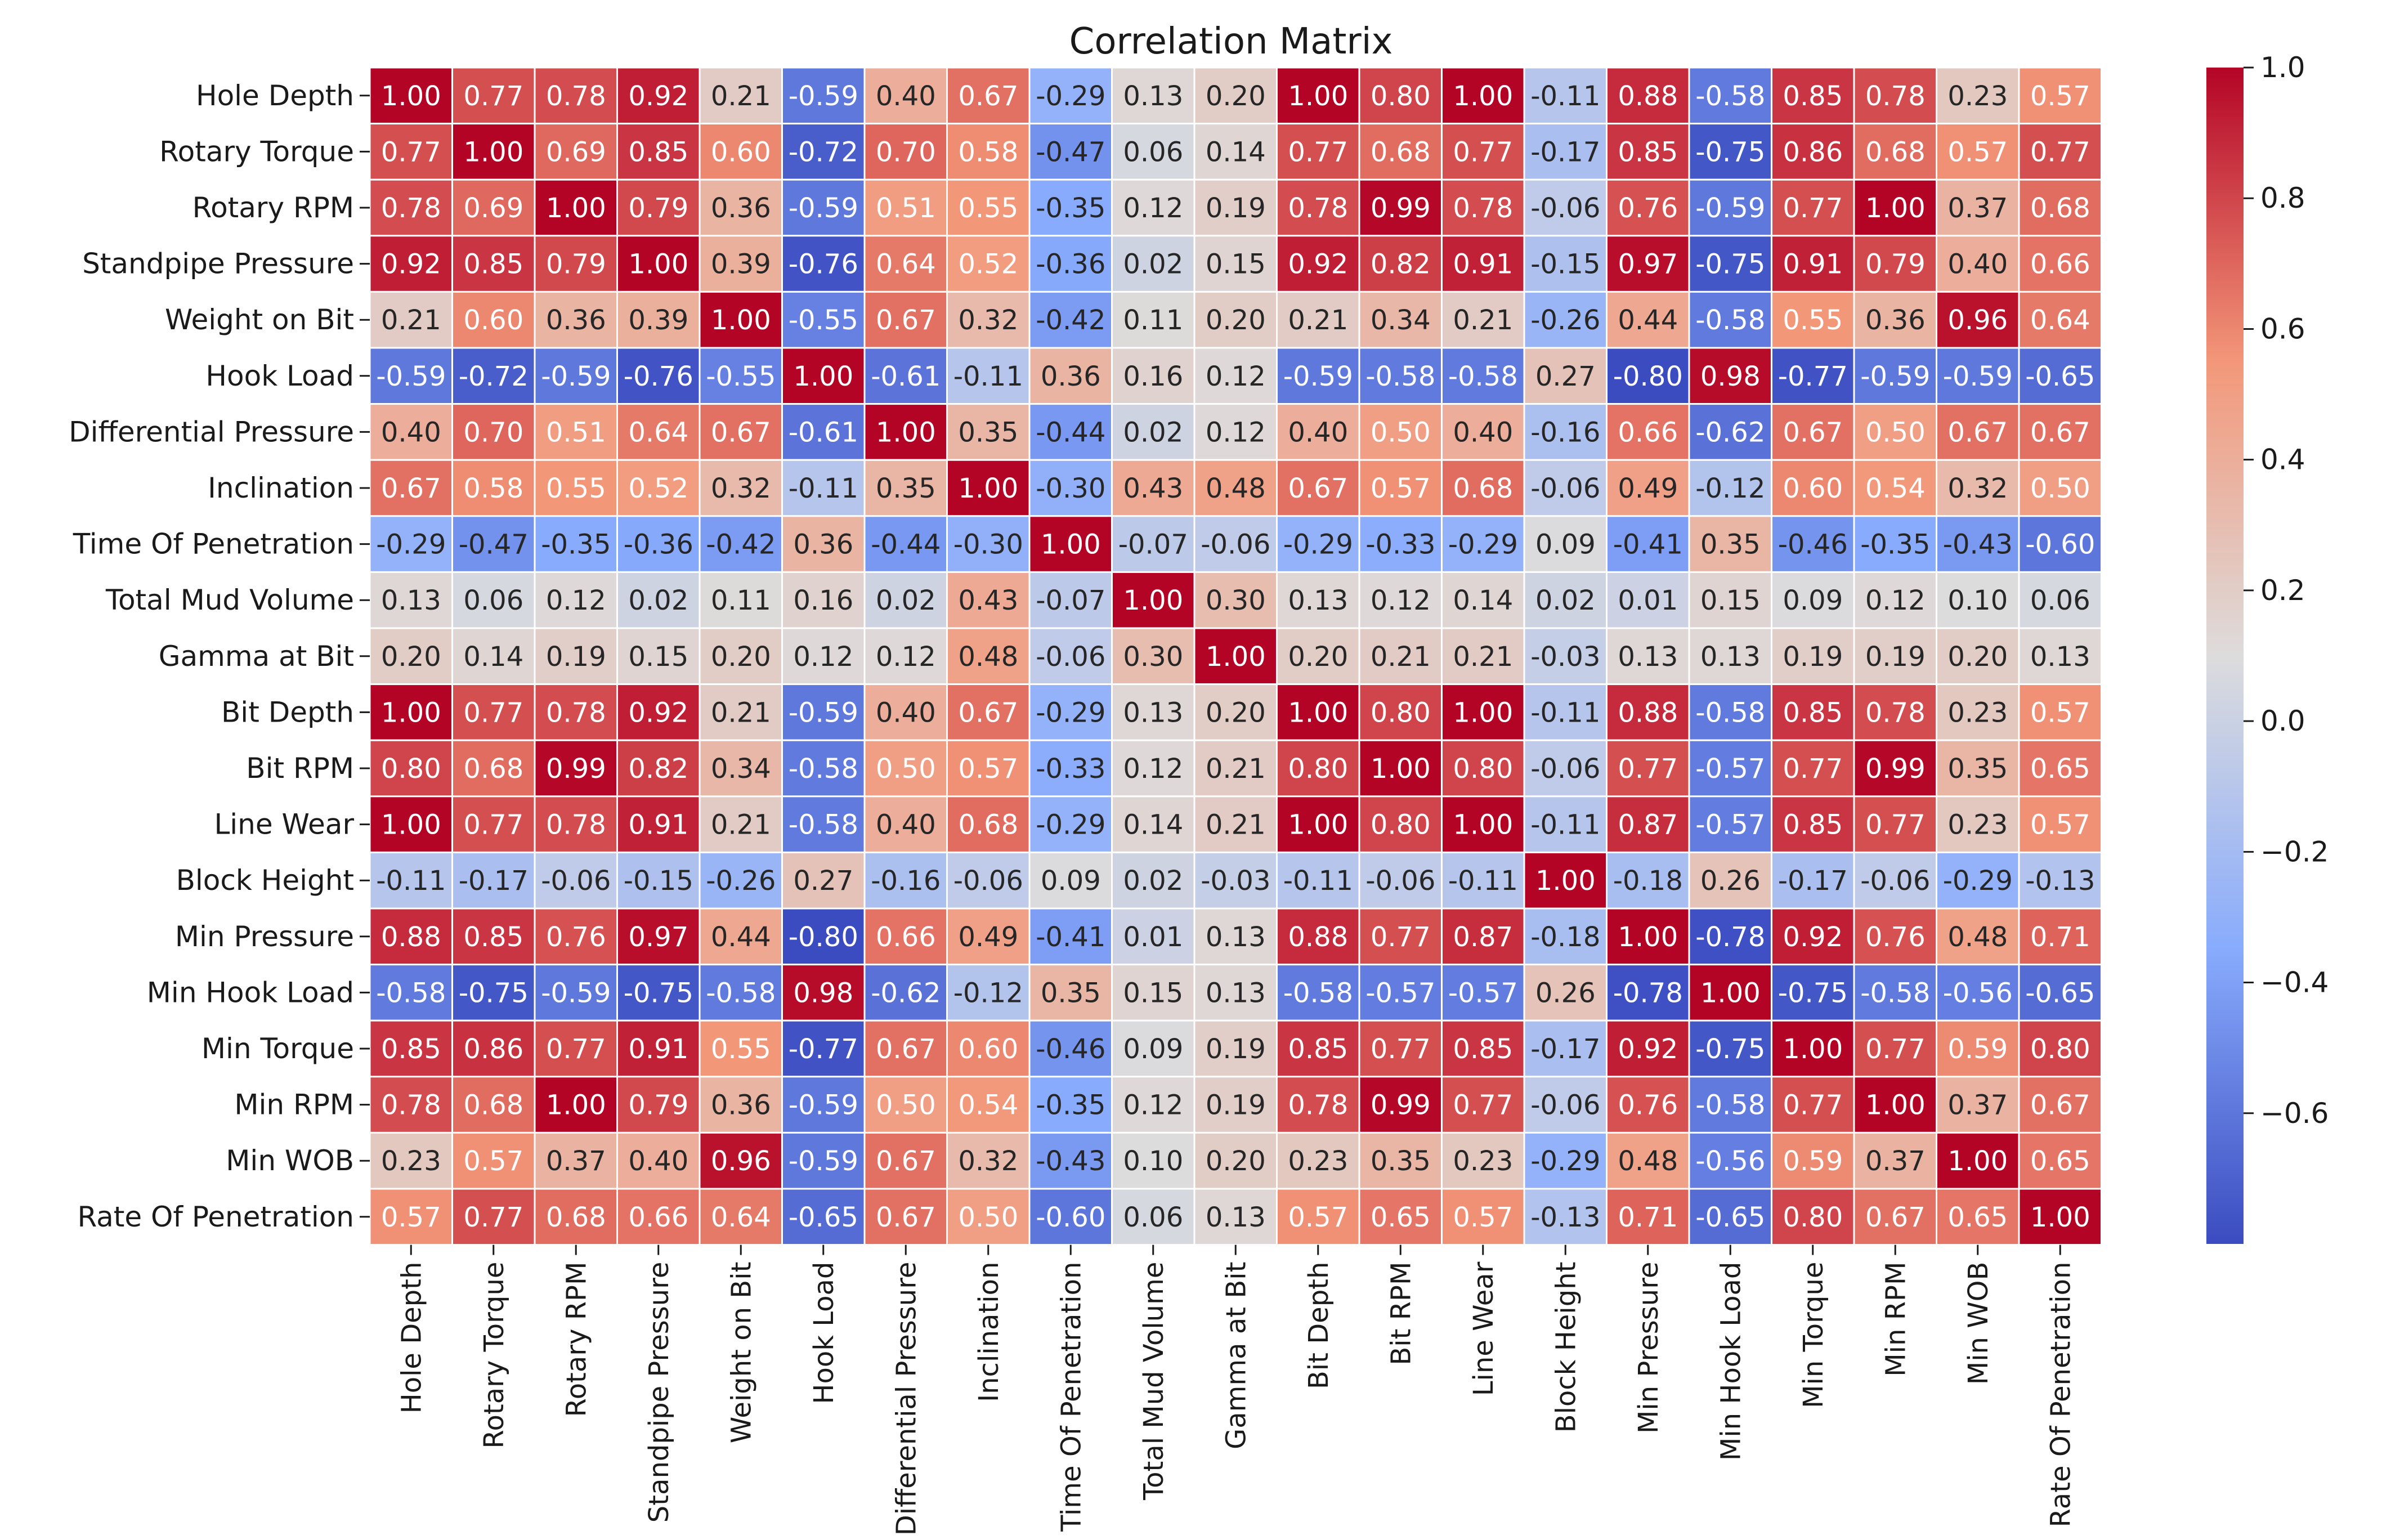  I want to click on cell-value-label: -0.47, so click(1071, 152).